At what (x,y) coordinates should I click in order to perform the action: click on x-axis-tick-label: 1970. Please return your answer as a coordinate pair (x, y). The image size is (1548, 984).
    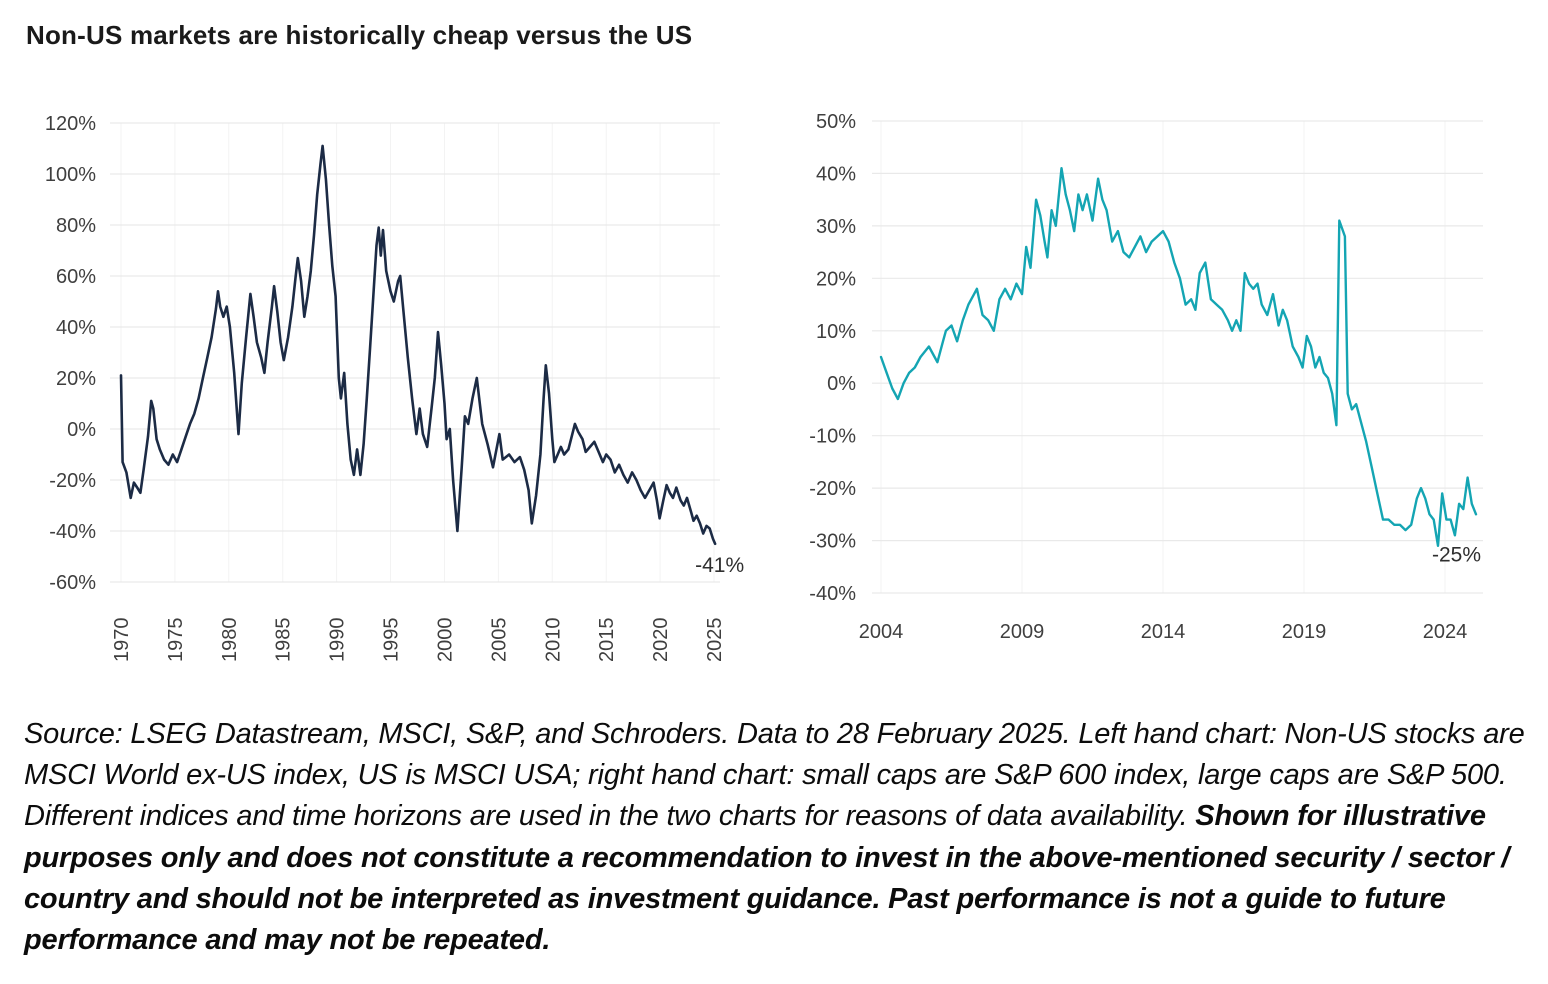
    Looking at the image, I should click on (122, 640).